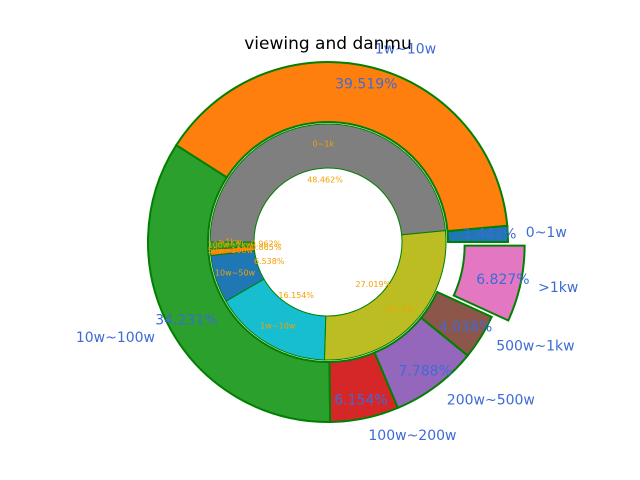 This screenshot has width=640, height=480. Describe the element at coordinates (425, 372) in the screenshot. I see `outer-percent-label: 7.788%` at that location.